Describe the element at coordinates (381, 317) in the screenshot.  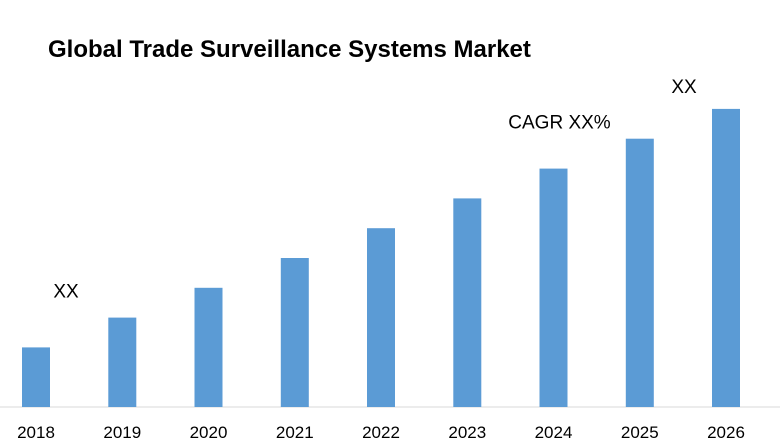
I see `bar-2022` at that location.